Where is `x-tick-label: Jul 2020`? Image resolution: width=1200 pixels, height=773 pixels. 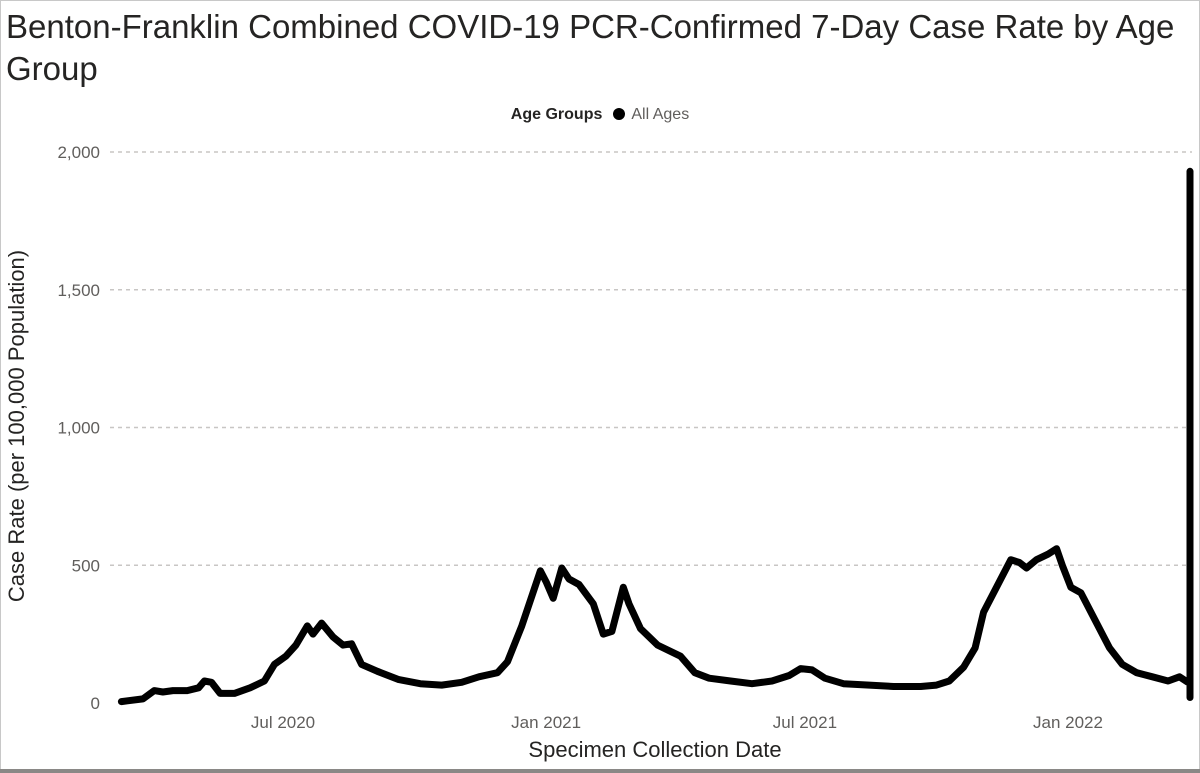
x-tick-label: Jul 2020 is located at coordinates (283, 722).